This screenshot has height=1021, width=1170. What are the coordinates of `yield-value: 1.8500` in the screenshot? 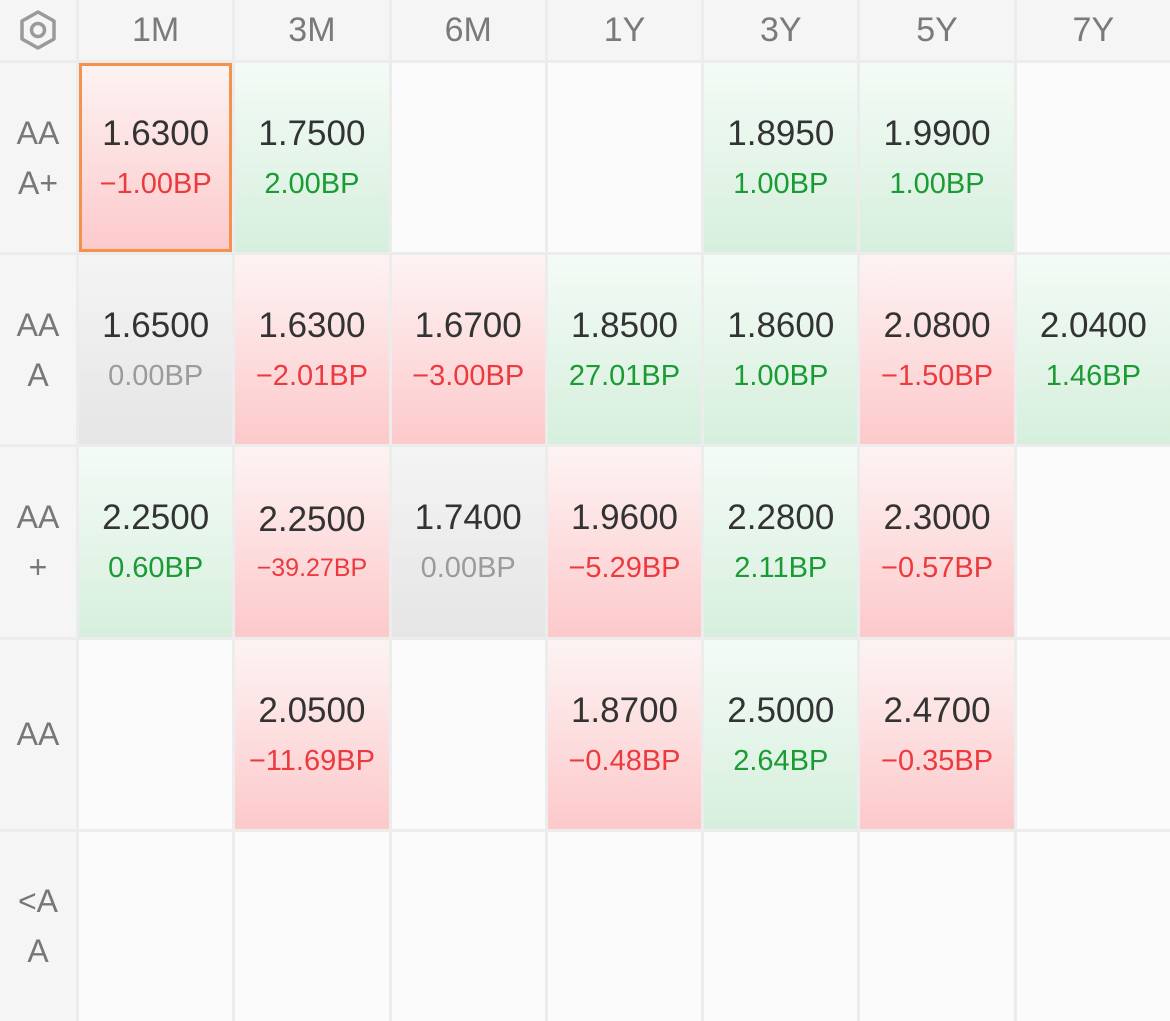 It's located at (624, 326).